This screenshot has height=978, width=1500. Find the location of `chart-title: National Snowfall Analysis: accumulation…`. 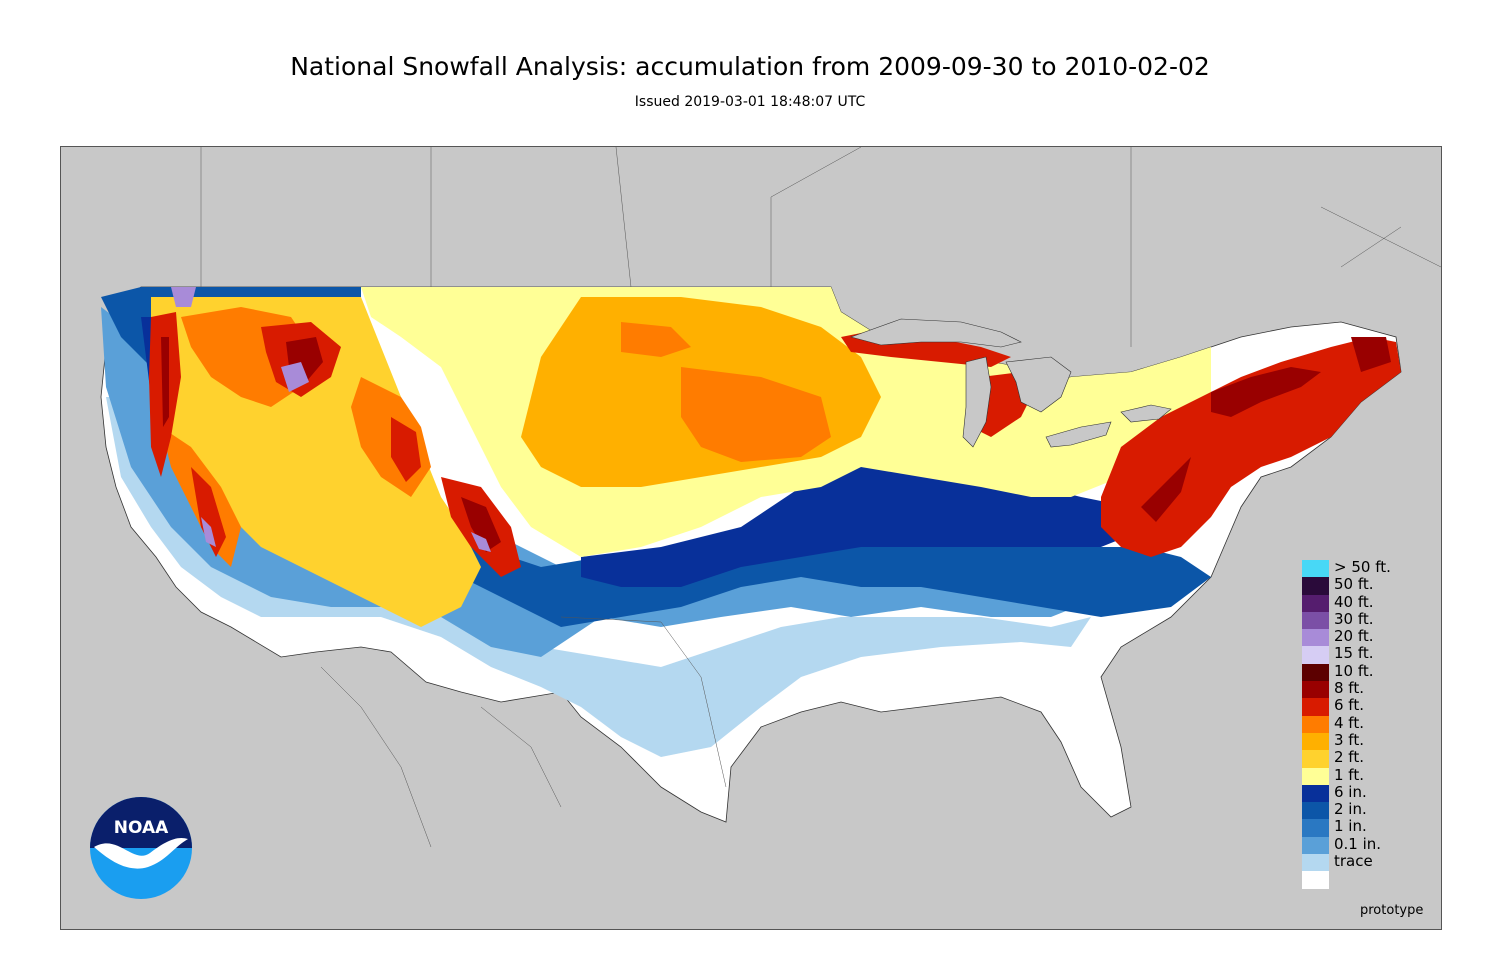

chart-title: National Snowfall Analysis: accumulation… is located at coordinates (750, 66).